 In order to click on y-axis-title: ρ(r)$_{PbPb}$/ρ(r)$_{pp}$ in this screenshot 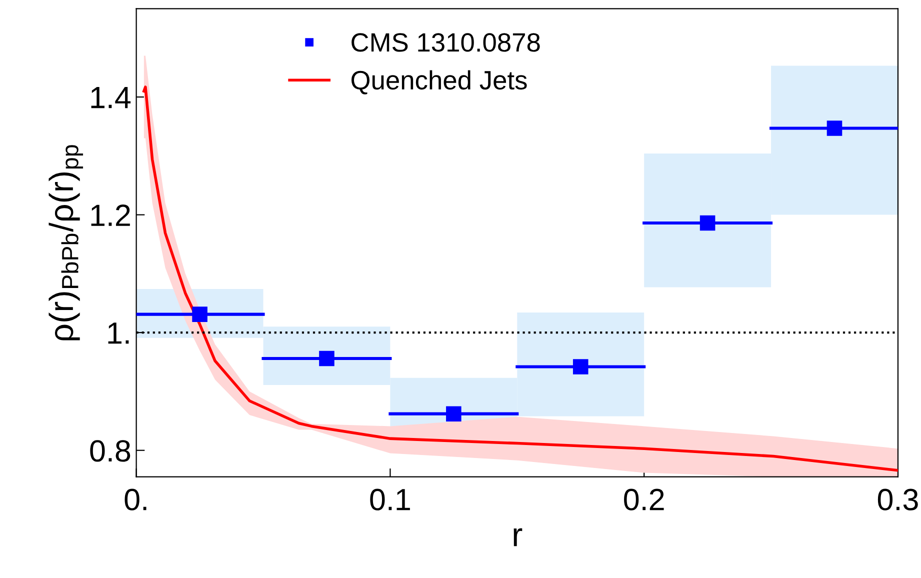, I will do `click(66, 242)`.